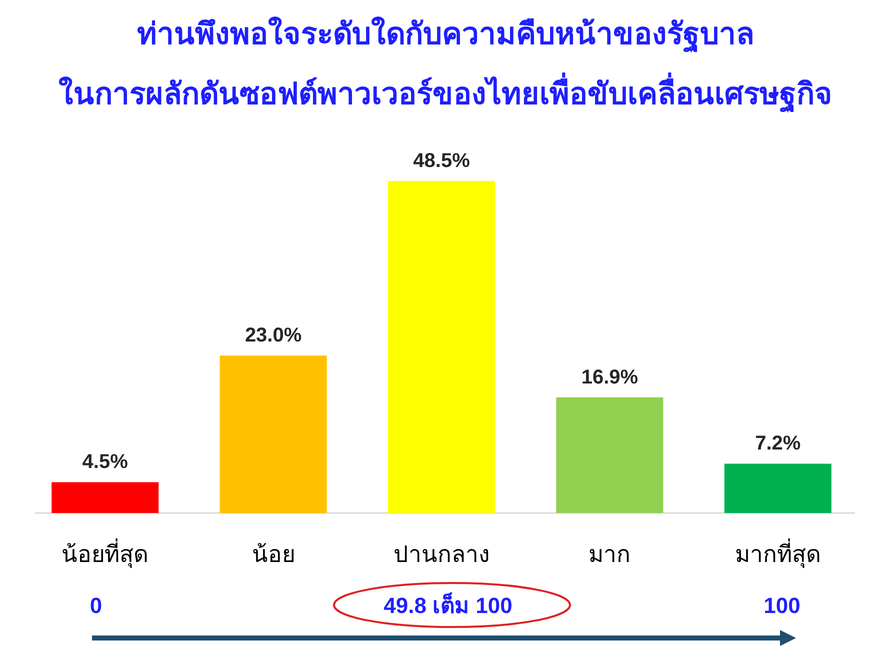  What do you see at coordinates (442, 554) in the screenshot?
I see `x-tick-label: ปานกลาง` at bounding box center [442, 554].